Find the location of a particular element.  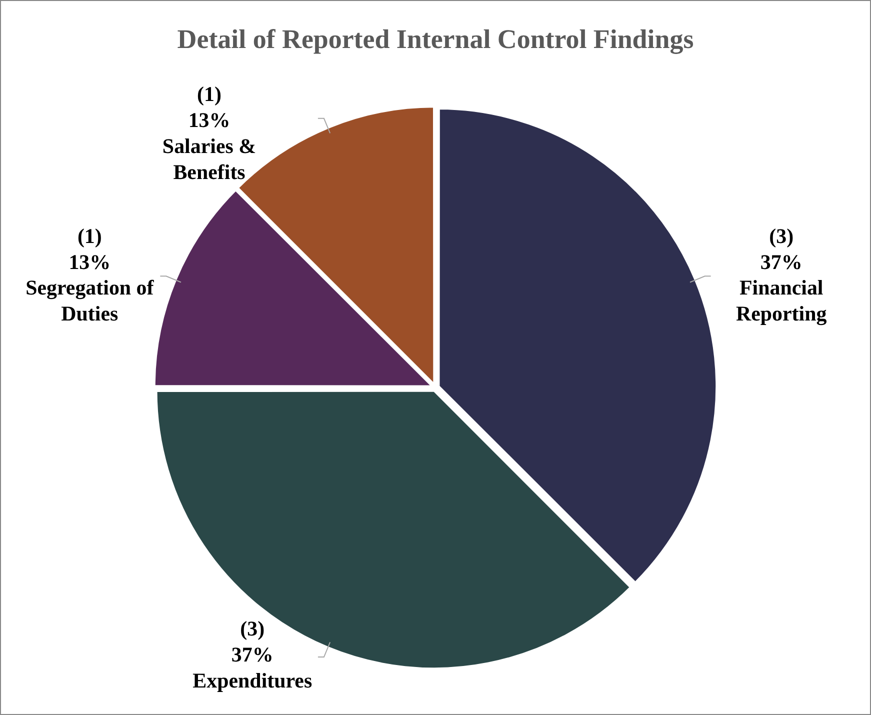

slice-label: Financial Reporting is located at coordinates (782, 301).